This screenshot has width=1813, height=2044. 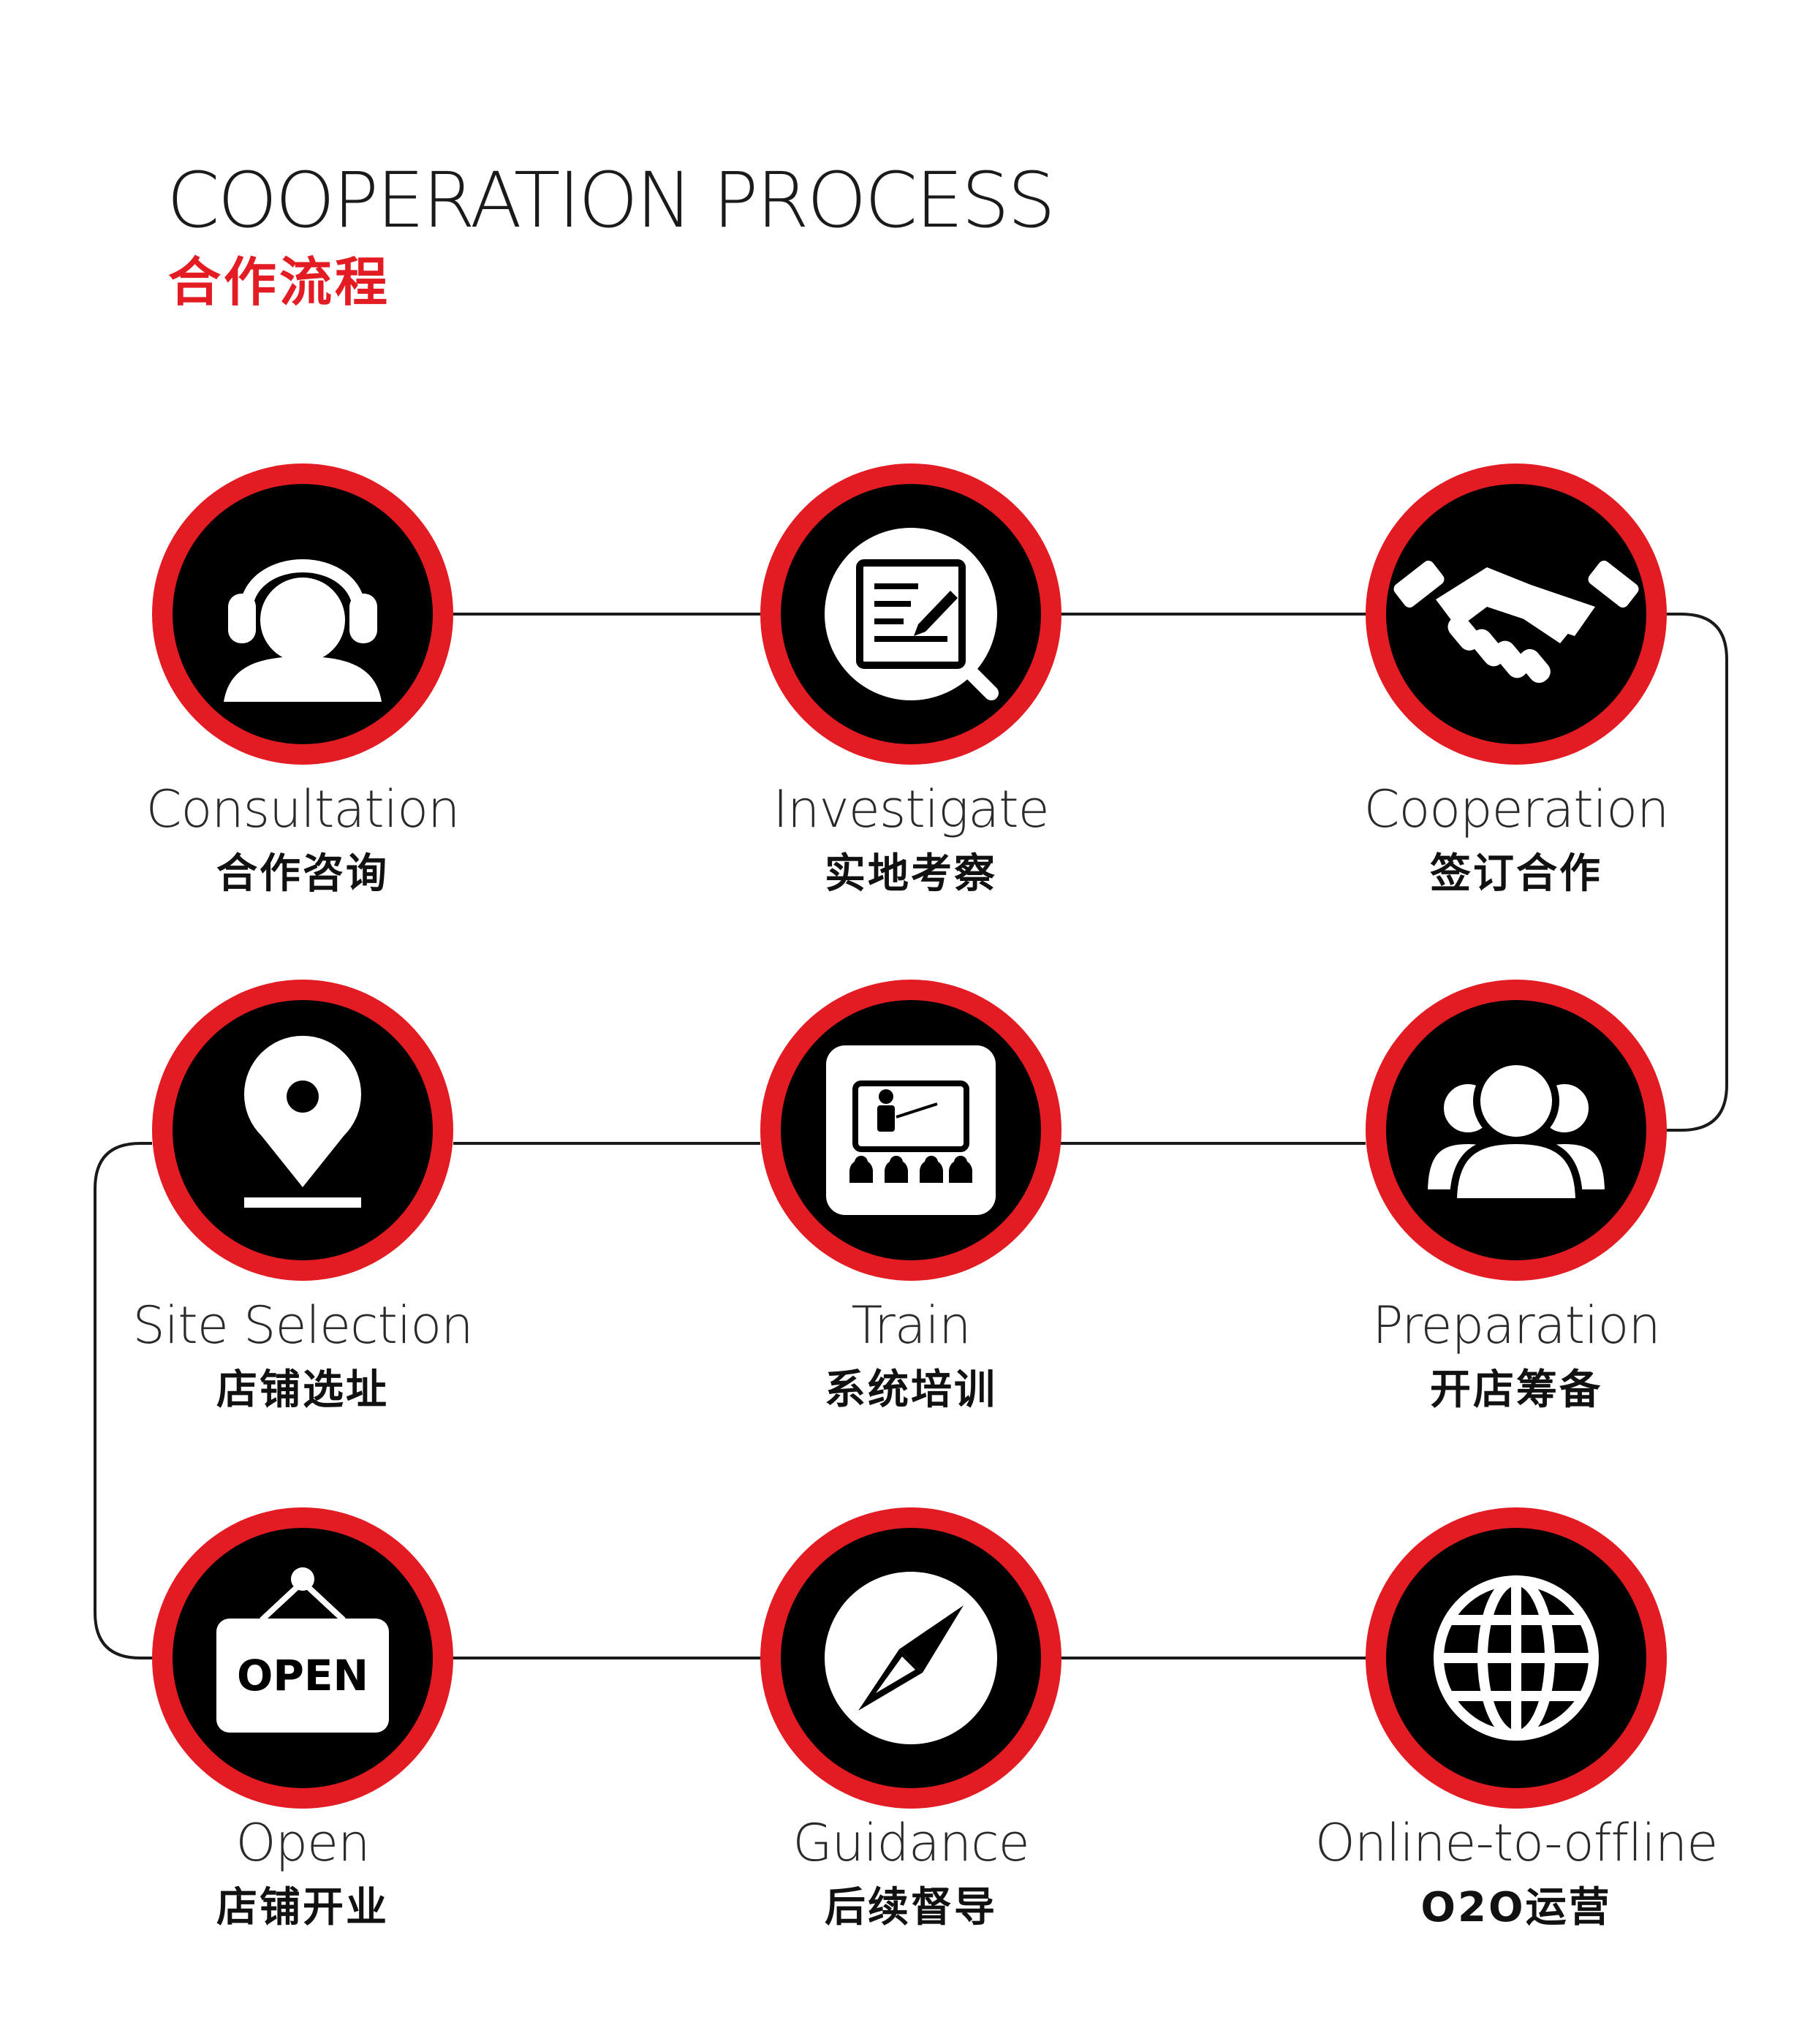 I want to click on step-title-cn: 实地考察, so click(x=911, y=874).